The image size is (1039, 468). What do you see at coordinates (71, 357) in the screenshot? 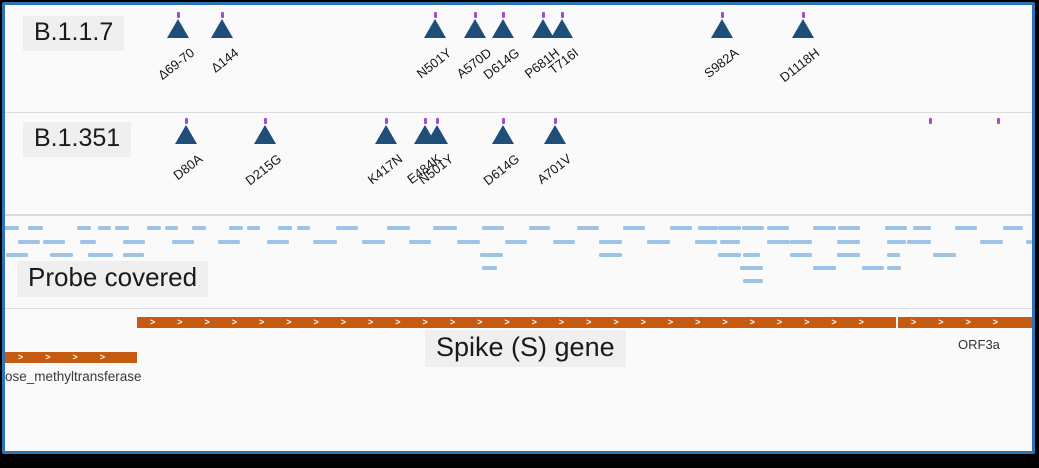
I see `gene-bar-methyltransferase: >>>>` at bounding box center [71, 357].